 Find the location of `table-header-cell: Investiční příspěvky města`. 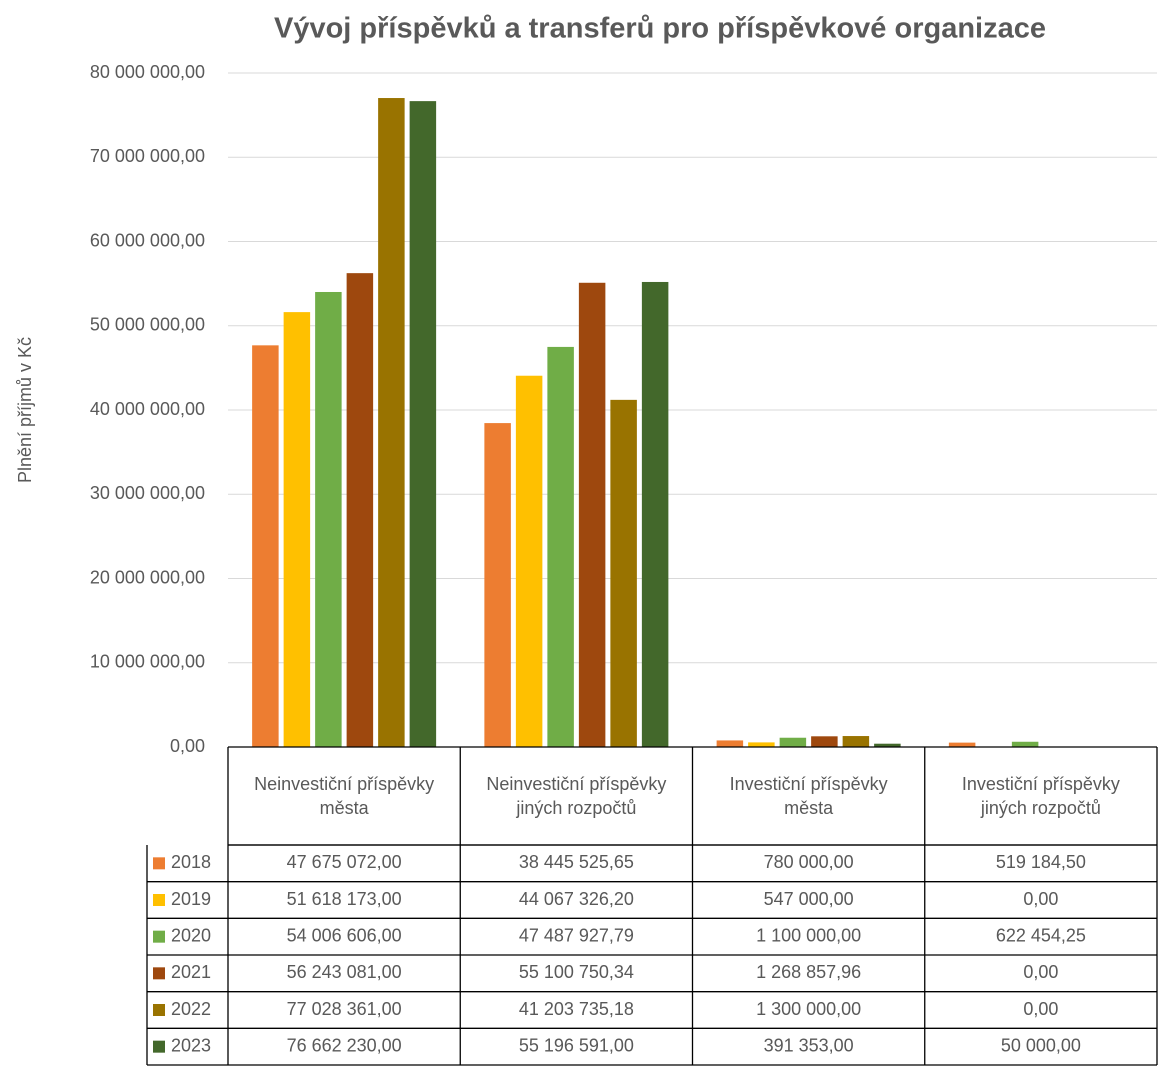

table-header-cell: Investiční příspěvky města is located at coordinates (808, 796).